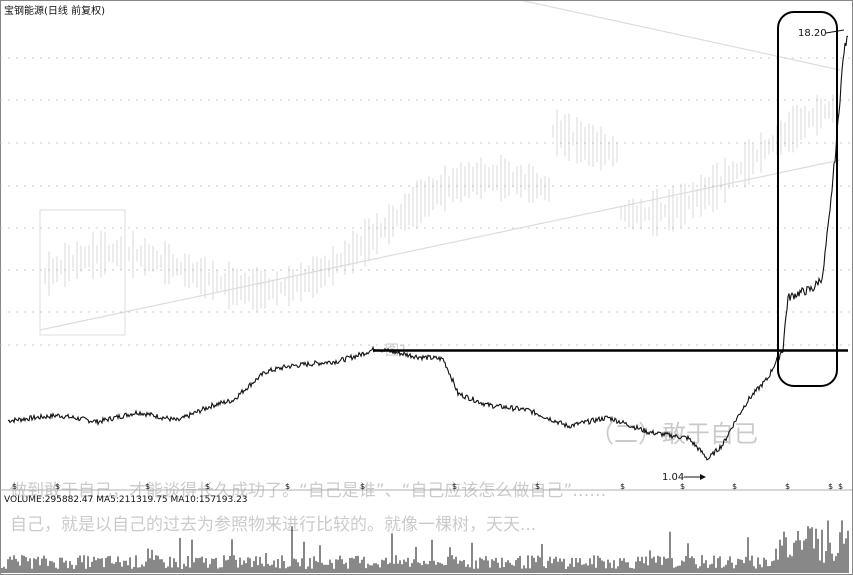 The image size is (853, 575). I want to click on annotation-low: 1.04, so click(673, 477).